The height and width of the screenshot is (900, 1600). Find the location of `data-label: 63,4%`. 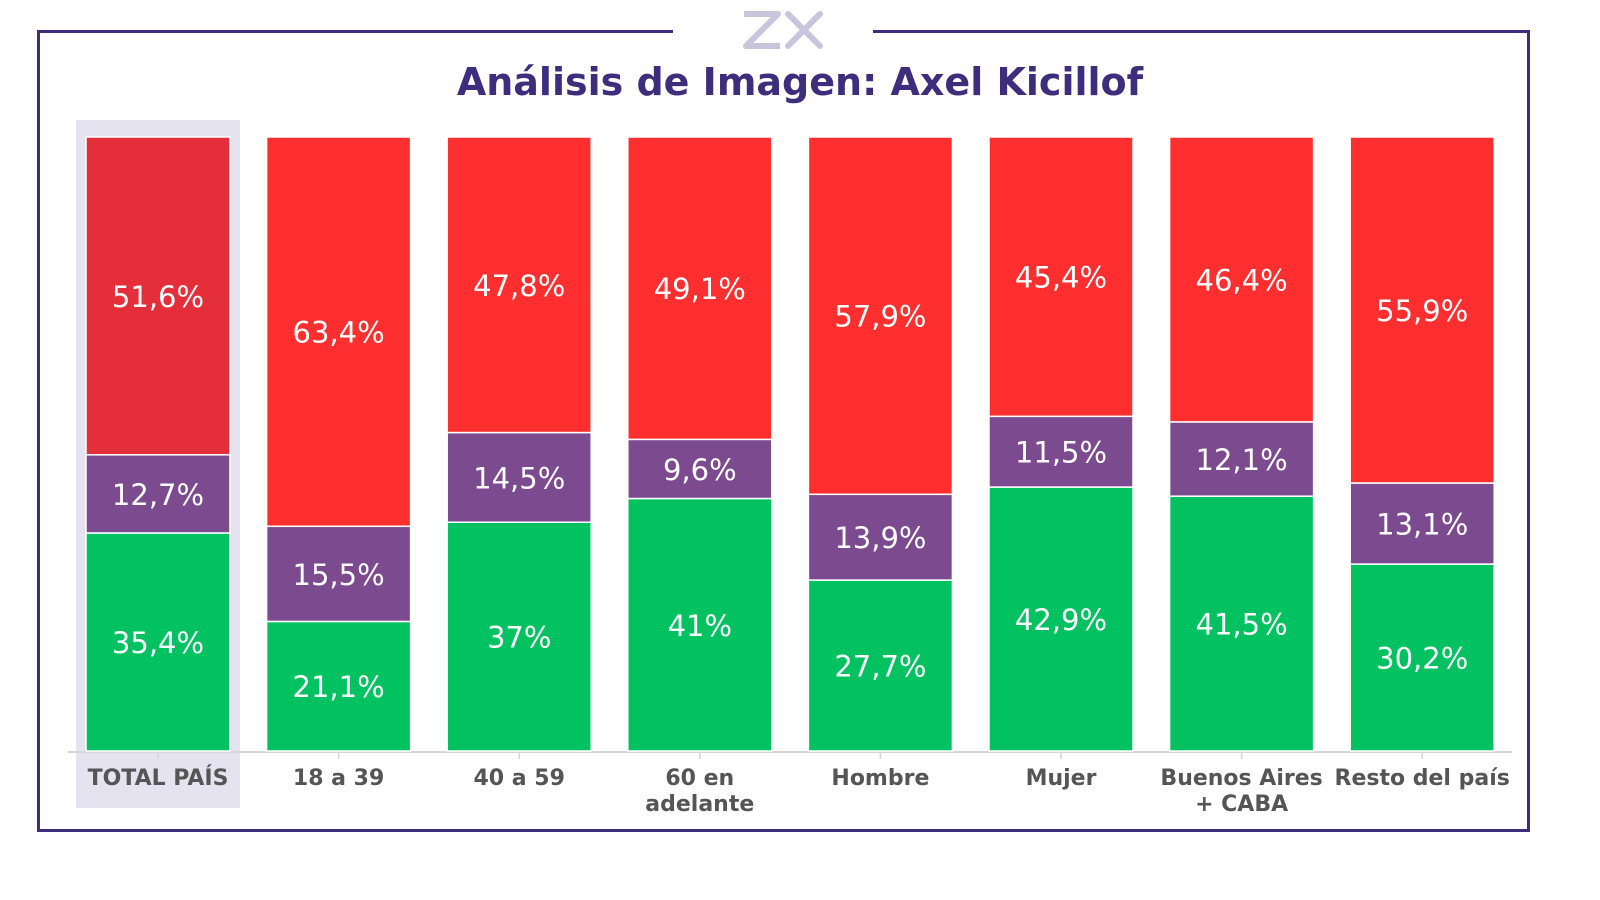

data-label: 63,4% is located at coordinates (339, 333).